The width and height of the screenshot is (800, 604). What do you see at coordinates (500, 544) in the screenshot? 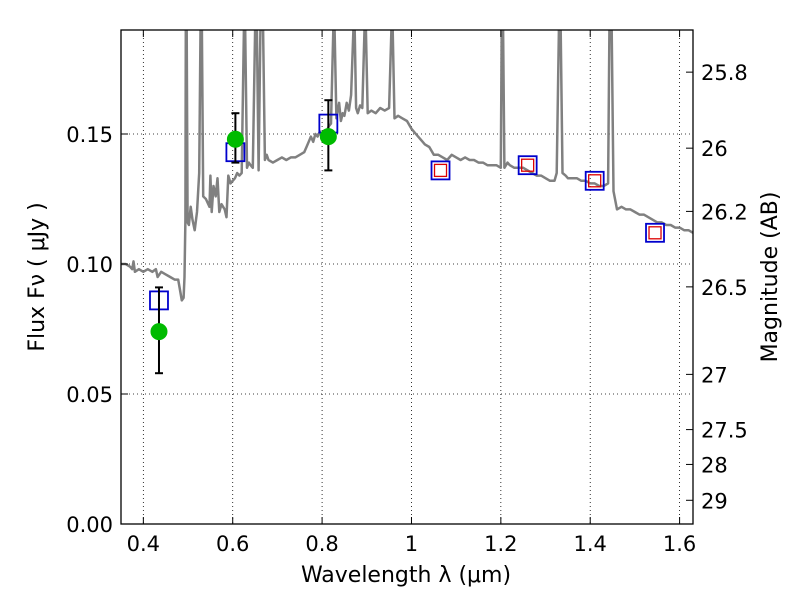
I see `x-tick-label: 1.2` at bounding box center [500, 544].